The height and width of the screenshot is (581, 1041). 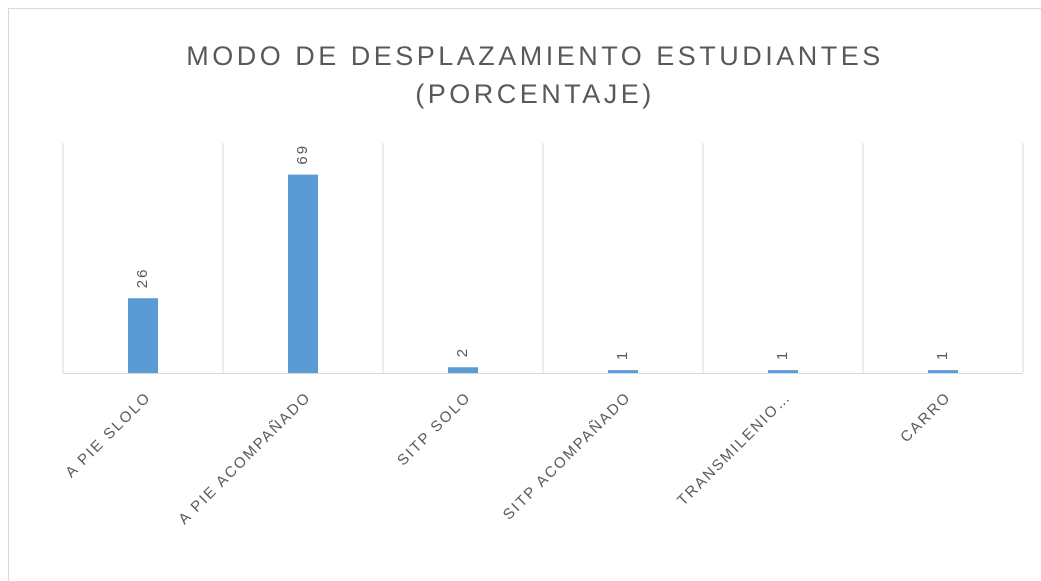 What do you see at coordinates (535, 56) in the screenshot?
I see `chart-title: MODO DE DESPLAZAMIENTO ESTUDIANTES` at bounding box center [535, 56].